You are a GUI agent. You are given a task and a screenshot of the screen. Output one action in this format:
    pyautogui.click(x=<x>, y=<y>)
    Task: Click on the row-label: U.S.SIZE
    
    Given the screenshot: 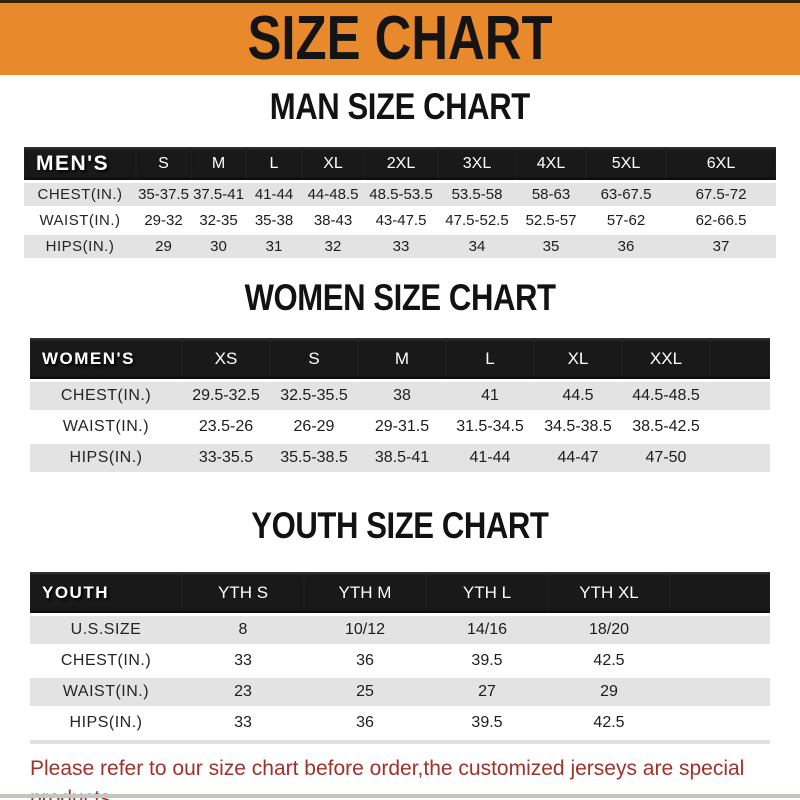 What is the action you would take?
    pyautogui.click(x=106, y=630)
    